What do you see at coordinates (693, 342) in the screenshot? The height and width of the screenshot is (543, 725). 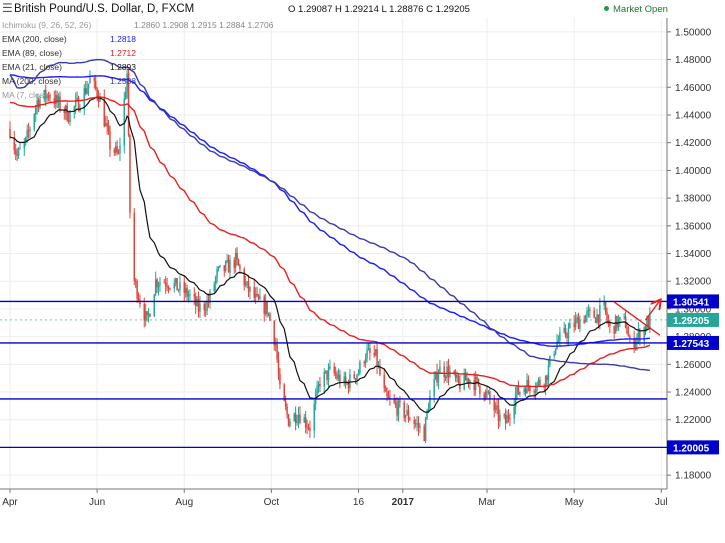 I see `level-price-badge: 1.27543` at bounding box center [693, 342].